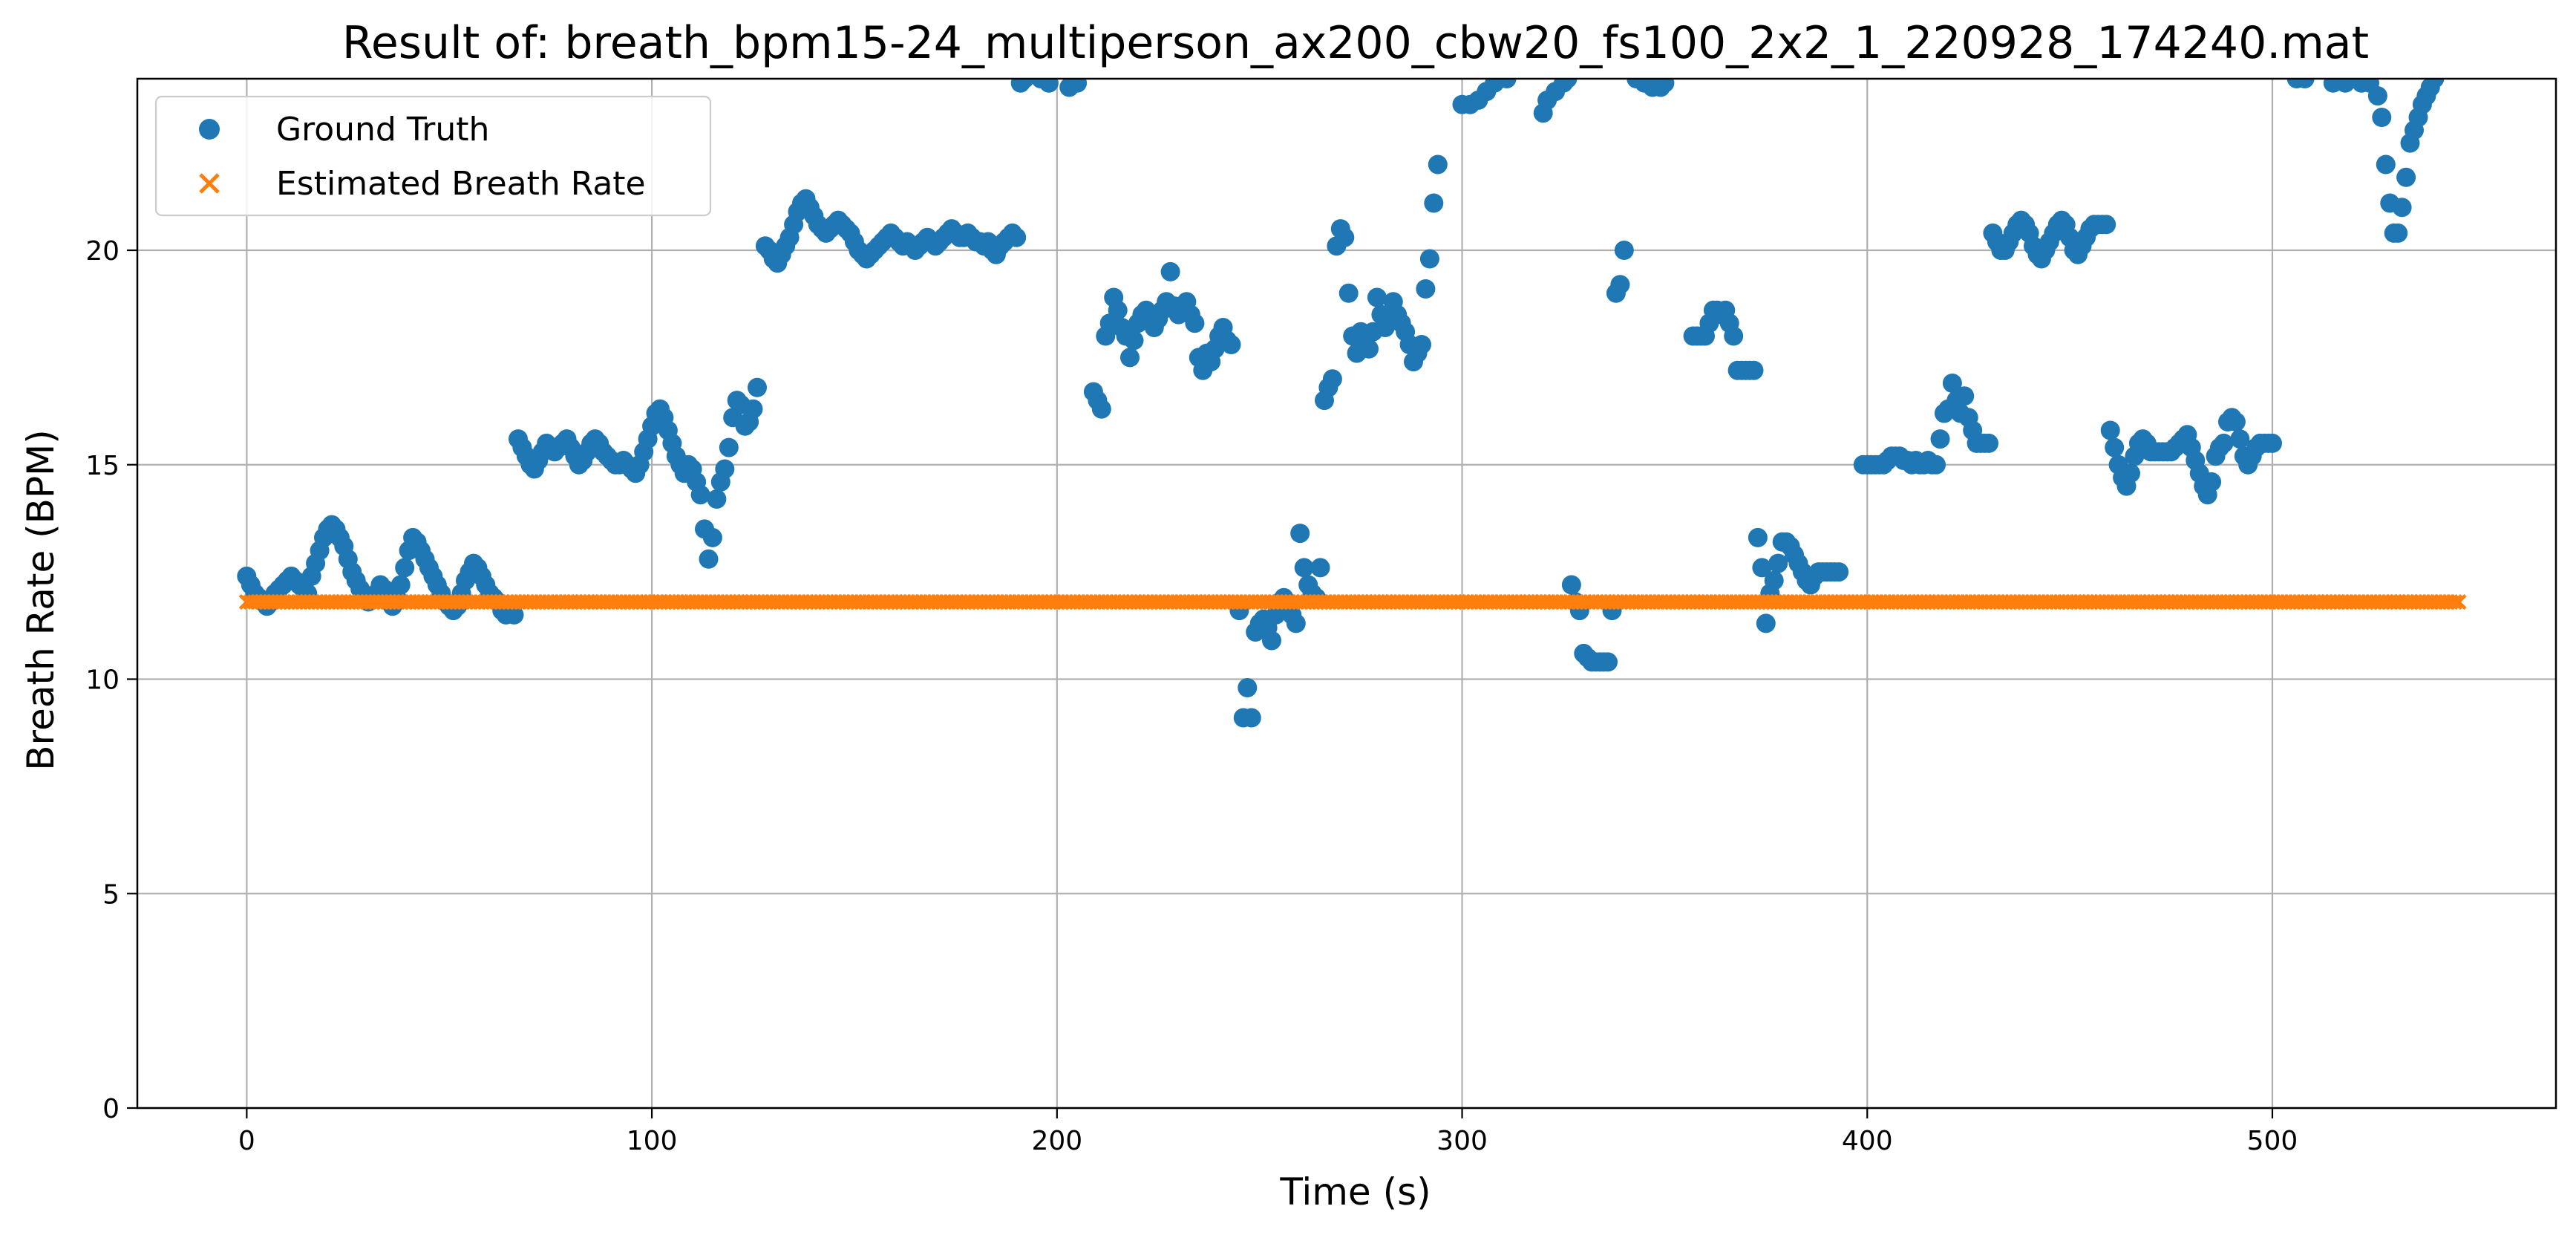 This screenshot has height=1238, width=2576. What do you see at coordinates (247, 1141) in the screenshot?
I see `x-tick-label: 0` at bounding box center [247, 1141].